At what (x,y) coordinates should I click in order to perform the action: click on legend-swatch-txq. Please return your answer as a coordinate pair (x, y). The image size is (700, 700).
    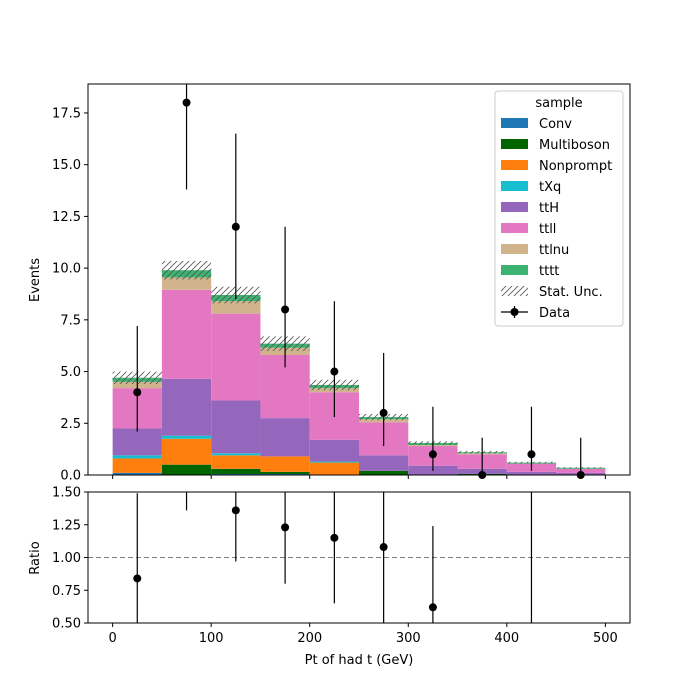
    Looking at the image, I should click on (514, 186).